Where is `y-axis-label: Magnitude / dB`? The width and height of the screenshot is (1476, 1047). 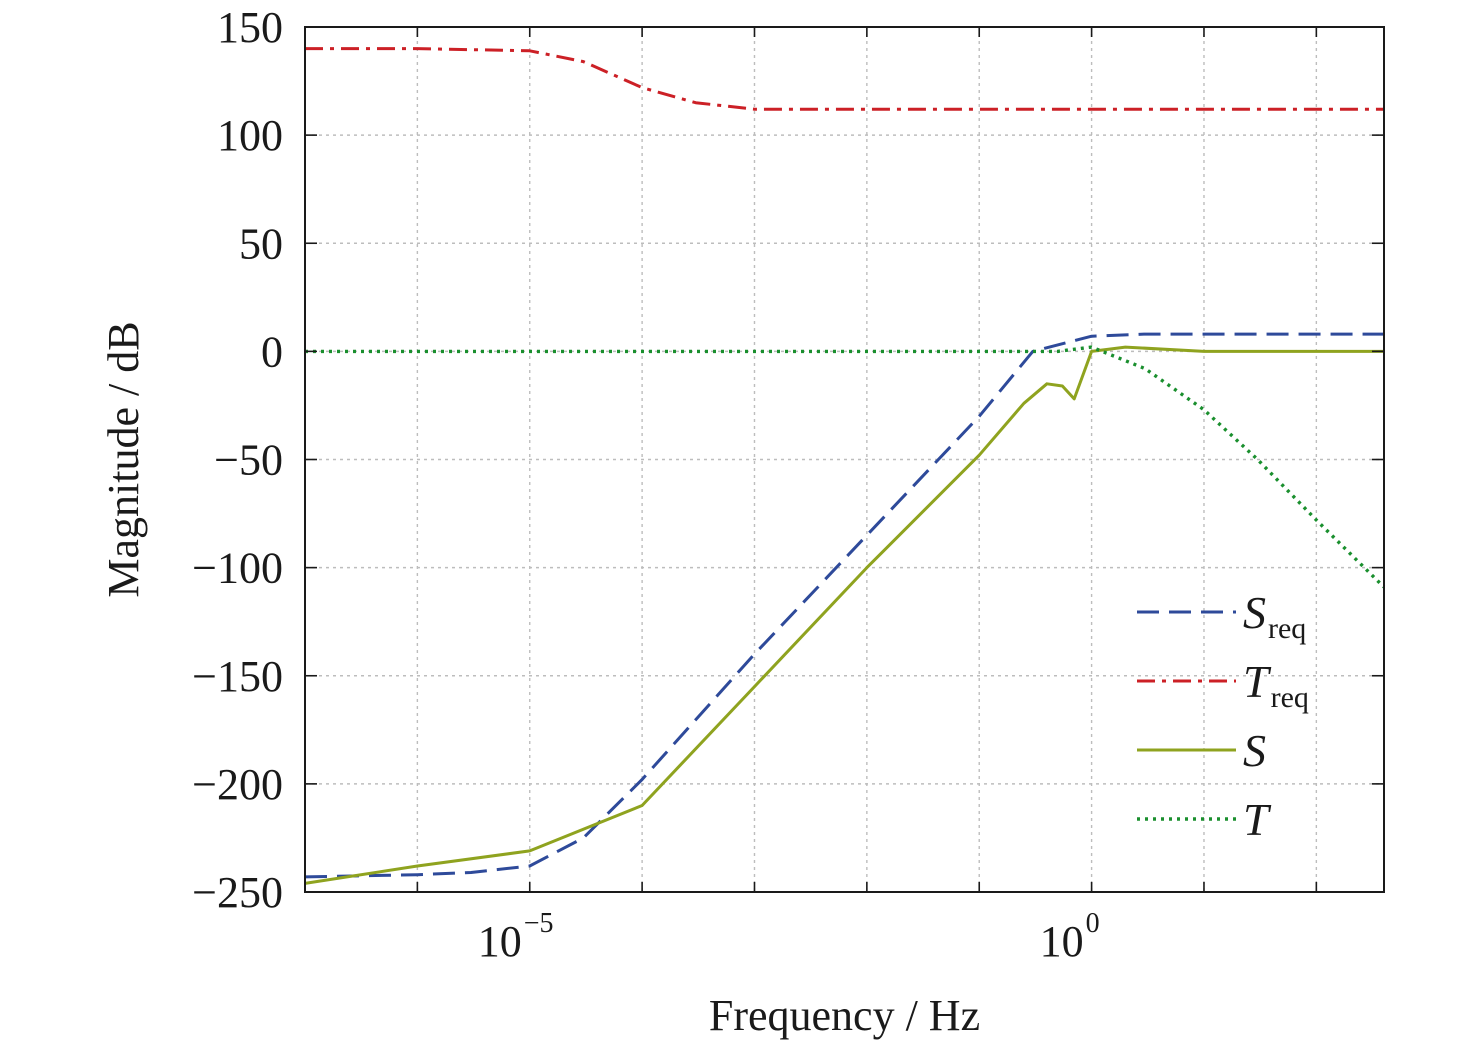 y-axis-label: Magnitude / dB is located at coordinates (123, 459).